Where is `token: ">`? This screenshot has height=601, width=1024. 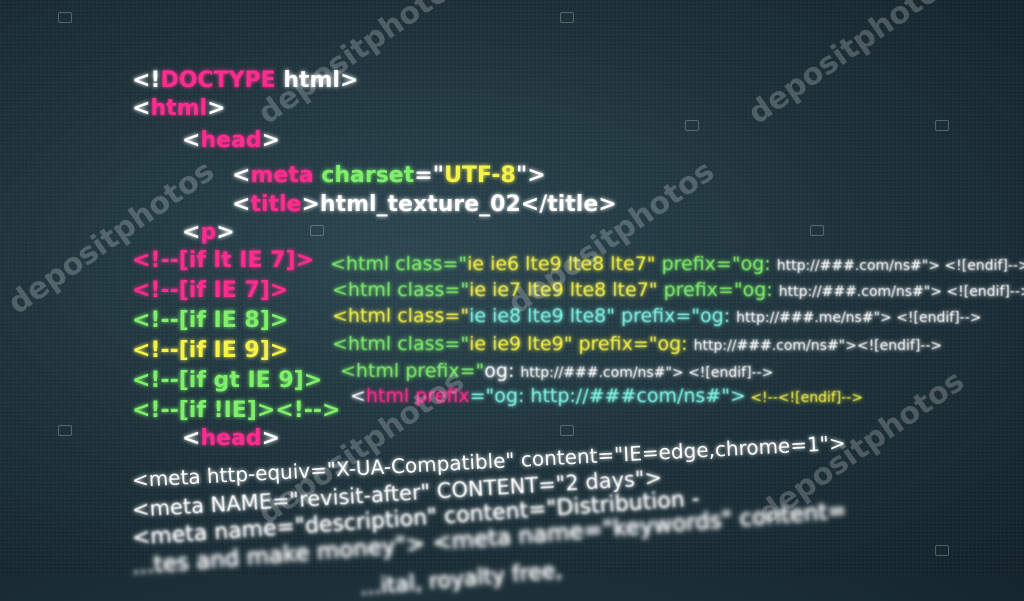
token: "> is located at coordinates (530, 175).